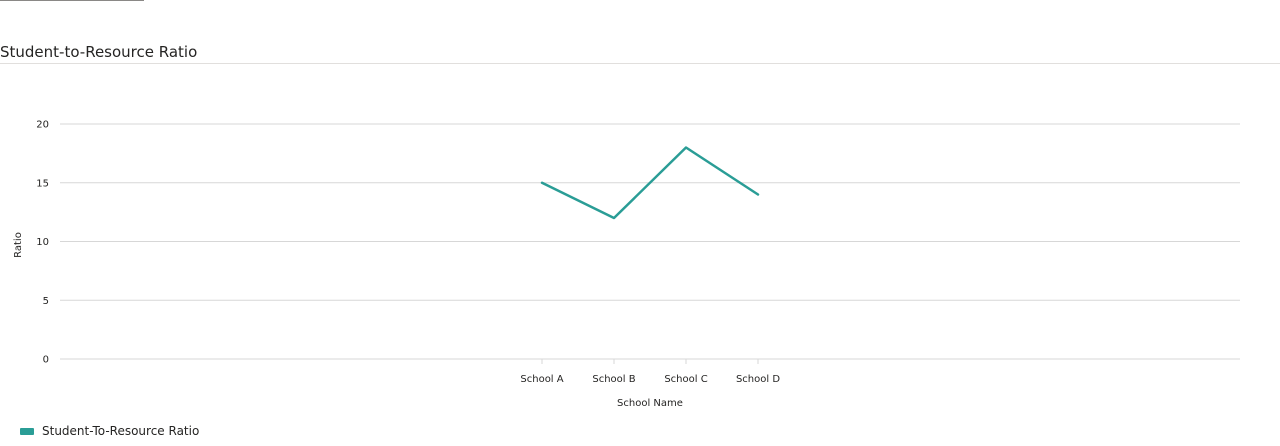 Image resolution: width=1280 pixels, height=446 pixels. What do you see at coordinates (640, 63) in the screenshot?
I see `title-divider` at bounding box center [640, 63].